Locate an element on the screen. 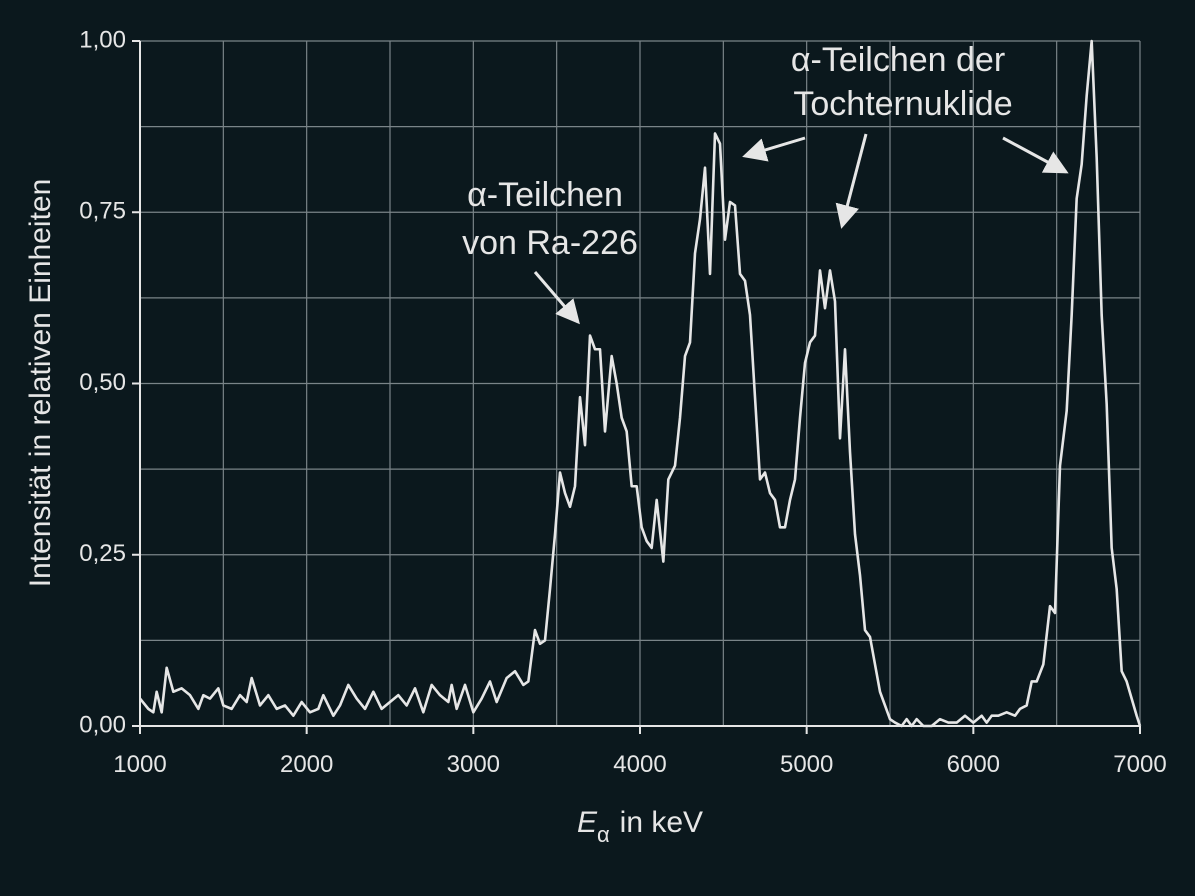  x-label-text: in keV is located at coordinates (661, 822).